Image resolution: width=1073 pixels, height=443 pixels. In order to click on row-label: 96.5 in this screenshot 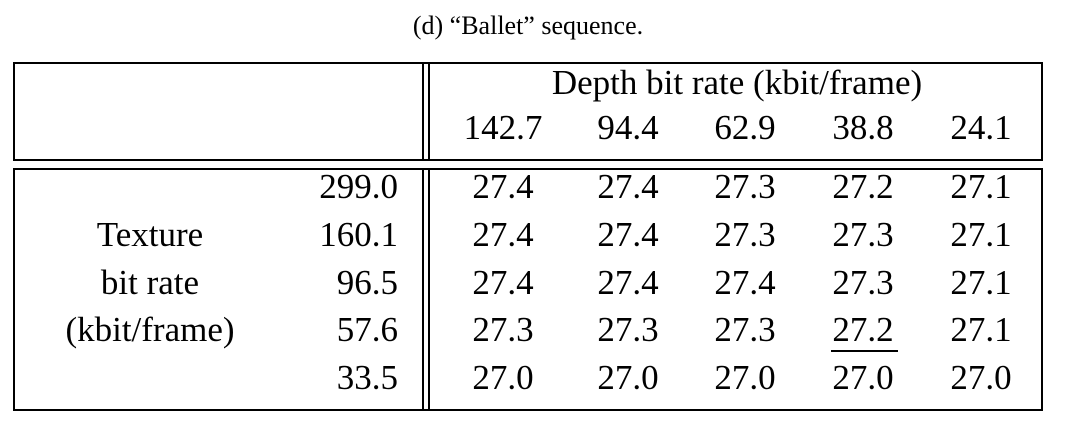, I will do `click(367, 282)`.